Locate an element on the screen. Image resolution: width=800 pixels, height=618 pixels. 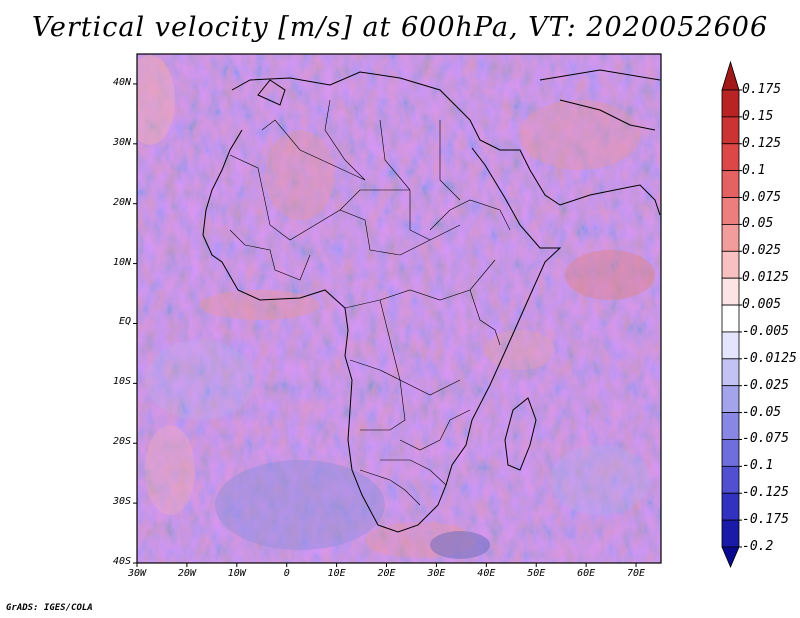
colorbar-label: 0.15 is located at coordinates (758, 116).